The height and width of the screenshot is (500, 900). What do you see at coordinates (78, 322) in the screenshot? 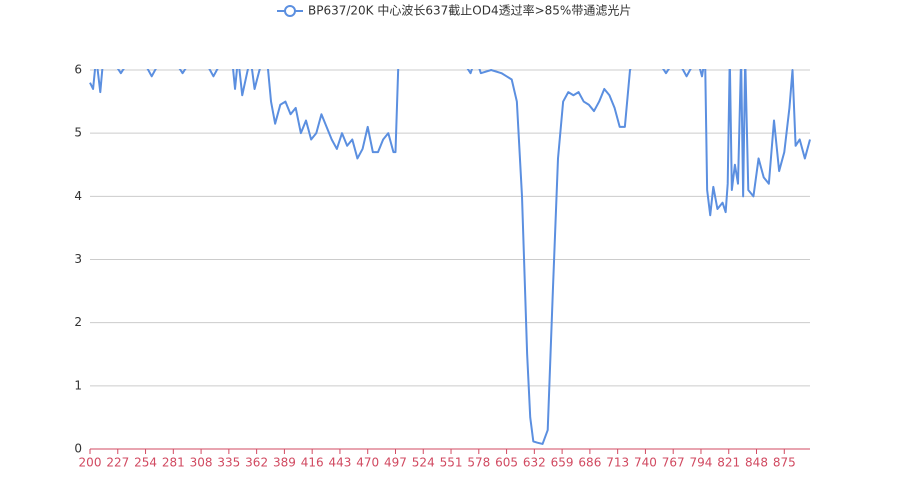
I see `y-tick-label: 2` at bounding box center [78, 322].